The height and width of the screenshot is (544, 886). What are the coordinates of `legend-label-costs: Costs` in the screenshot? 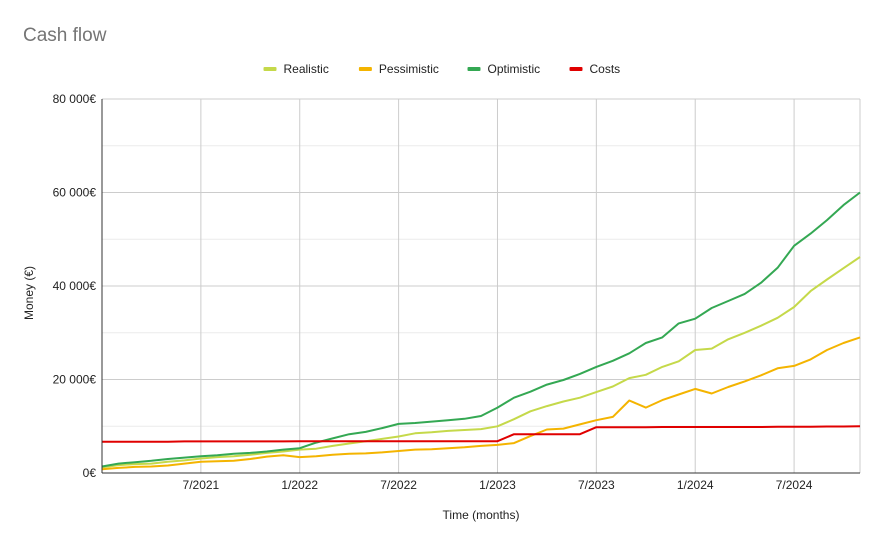 It's located at (605, 69).